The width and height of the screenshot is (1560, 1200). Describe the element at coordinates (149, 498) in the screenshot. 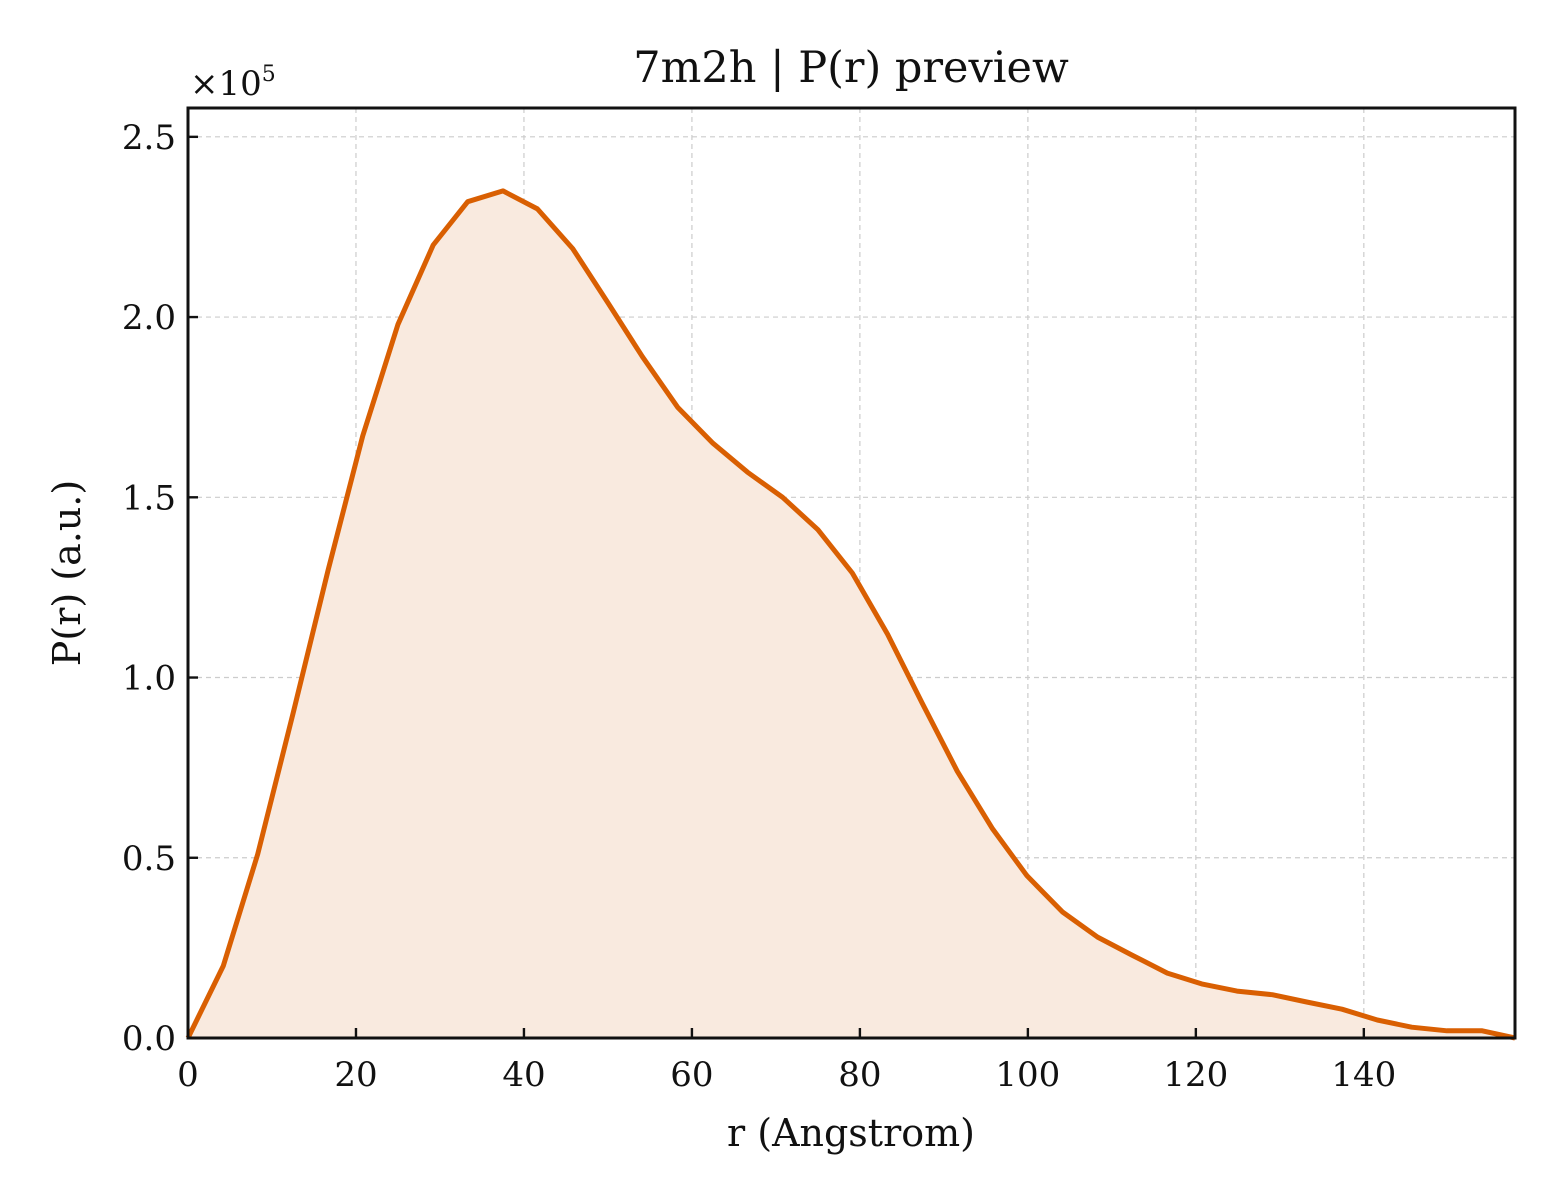

I see `y-tick-label: 1.5` at that location.